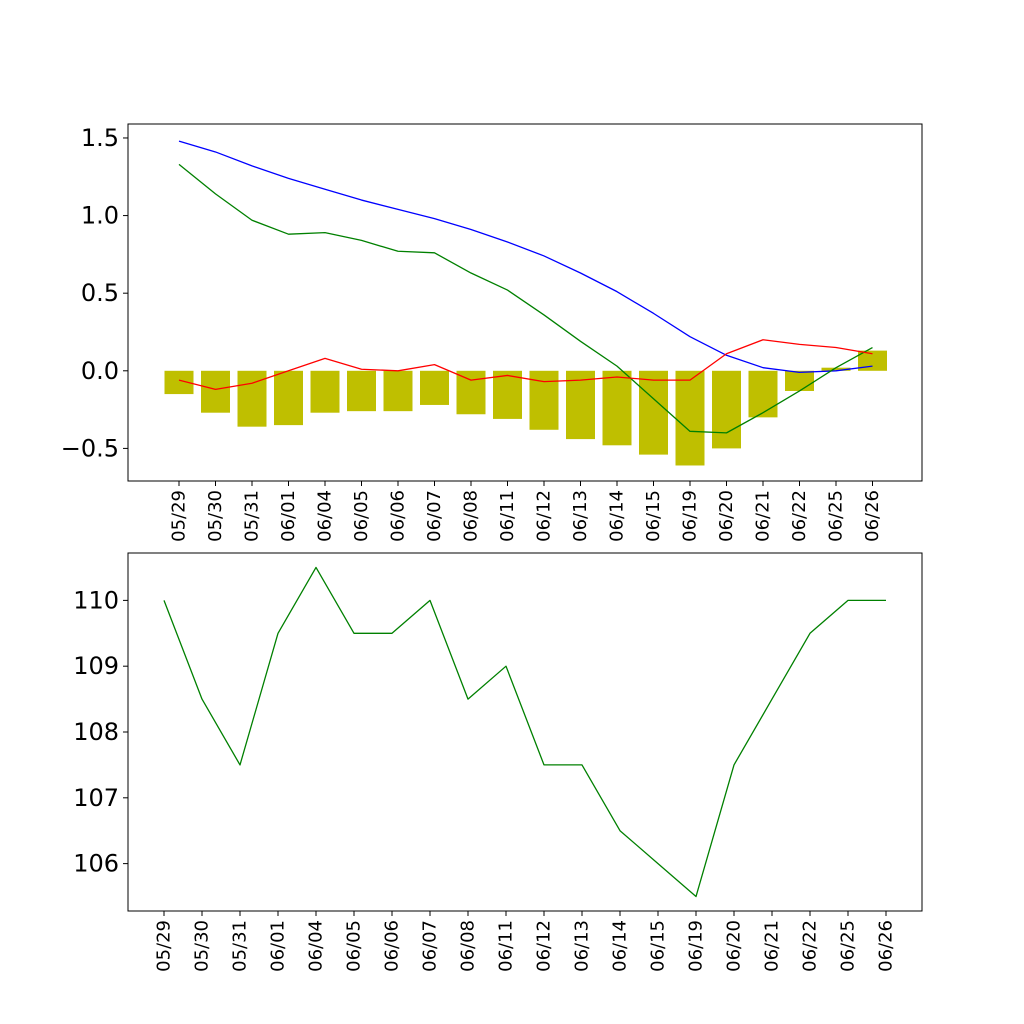 This screenshot has width=1024, height=1024. Describe the element at coordinates (96, 864) in the screenshot. I see `ytick-label: 106` at that location.